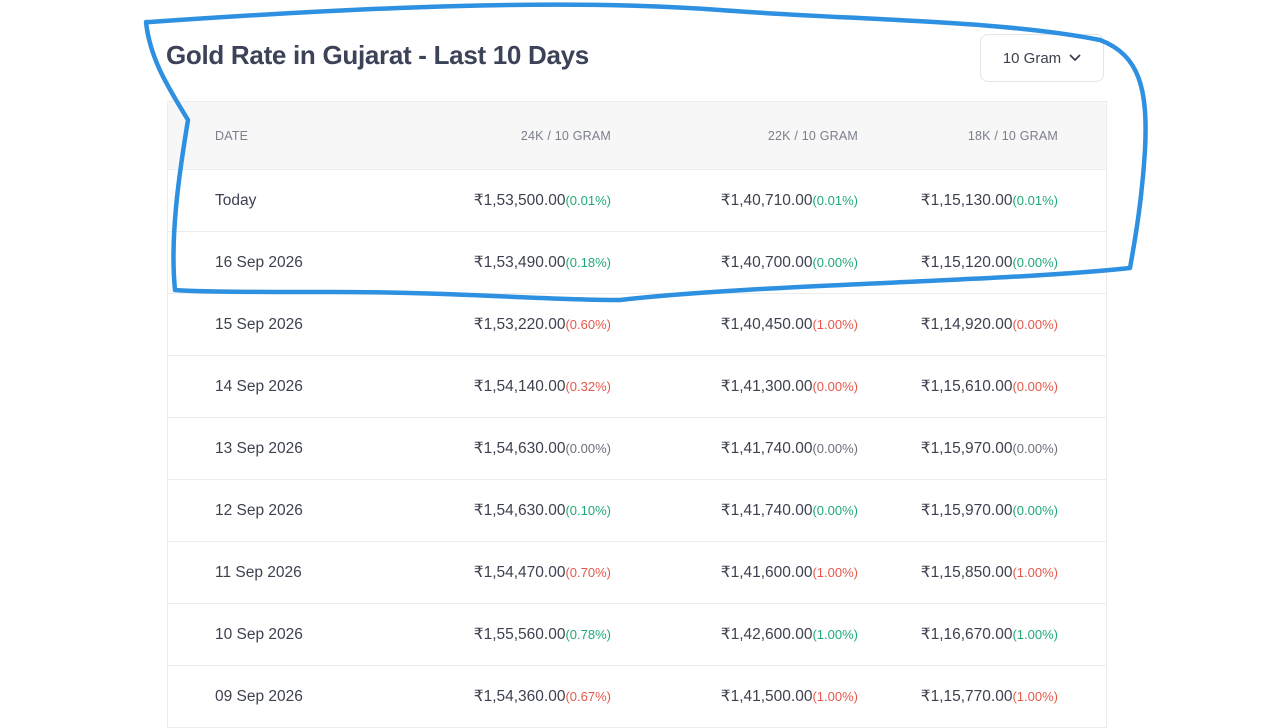  Describe the element at coordinates (519, 386) in the screenshot. I see `k24-price: ₹1,54,140.00` at that location.